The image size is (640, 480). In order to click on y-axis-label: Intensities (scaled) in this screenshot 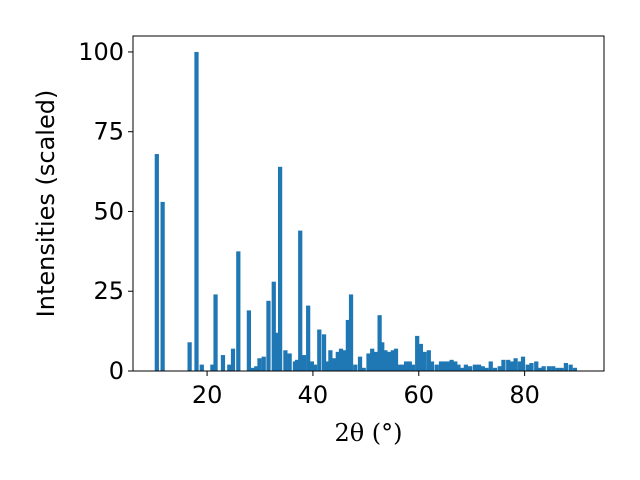, I will do `click(46, 204)`.